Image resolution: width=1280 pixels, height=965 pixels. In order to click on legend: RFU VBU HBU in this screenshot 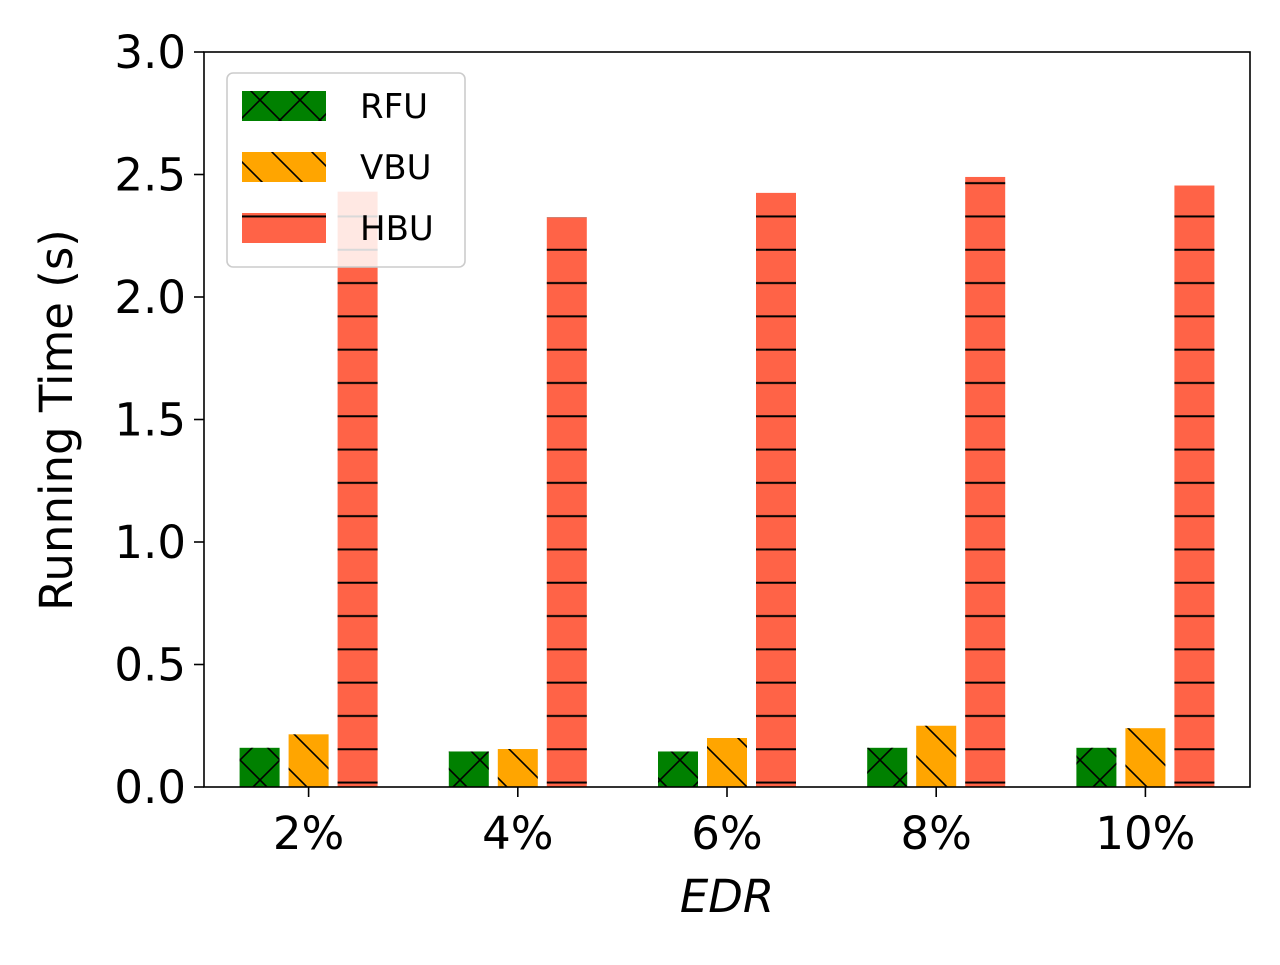, I will do `click(346, 170)`.